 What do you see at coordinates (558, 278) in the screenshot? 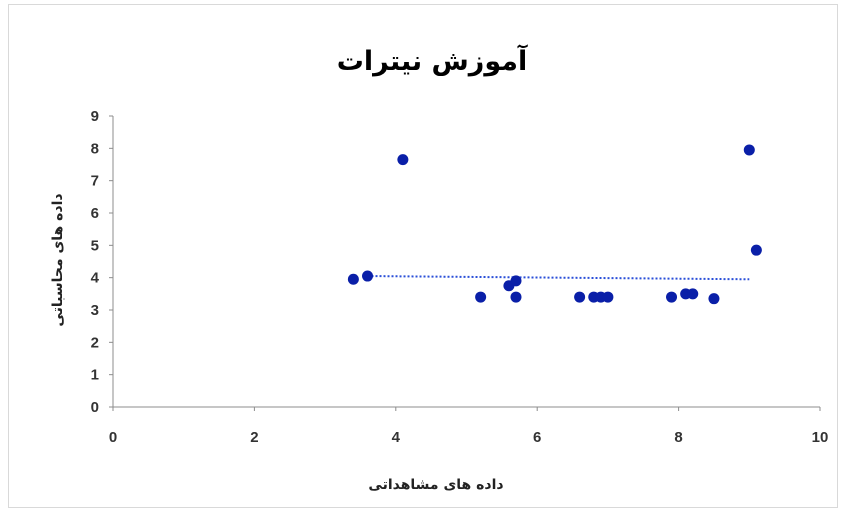
I see `trendline` at bounding box center [558, 278].